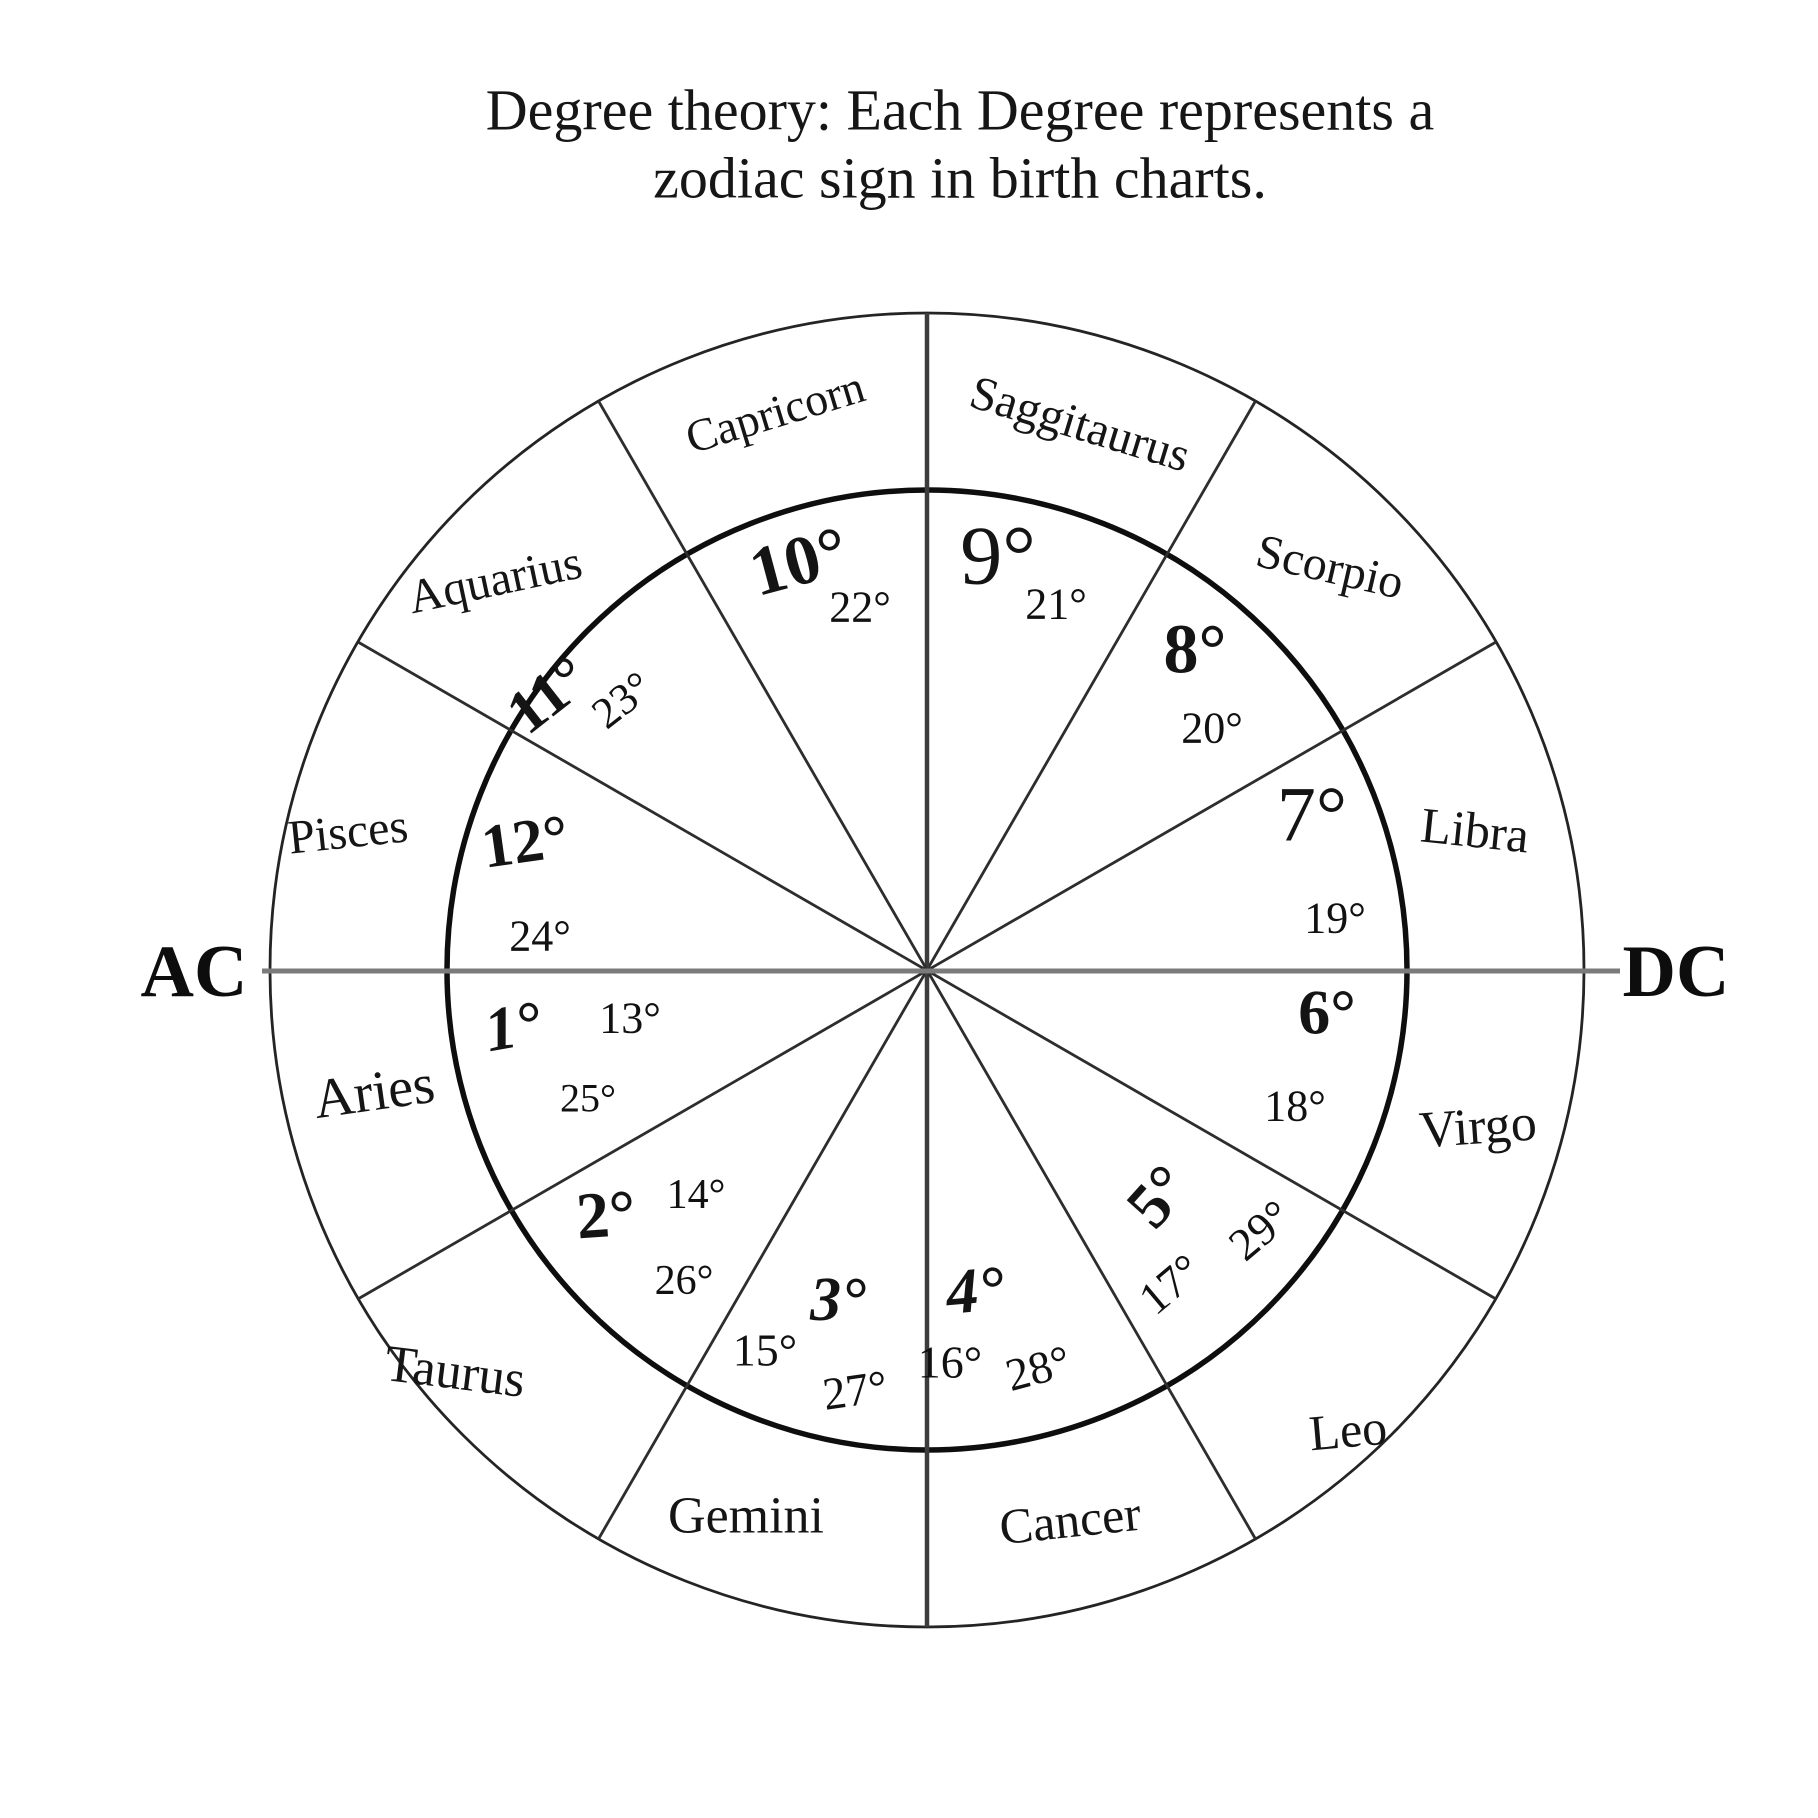 The height and width of the screenshot is (1818, 1818). I want to click on degree-secondary-aquarius: 23°, so click(622, 700).